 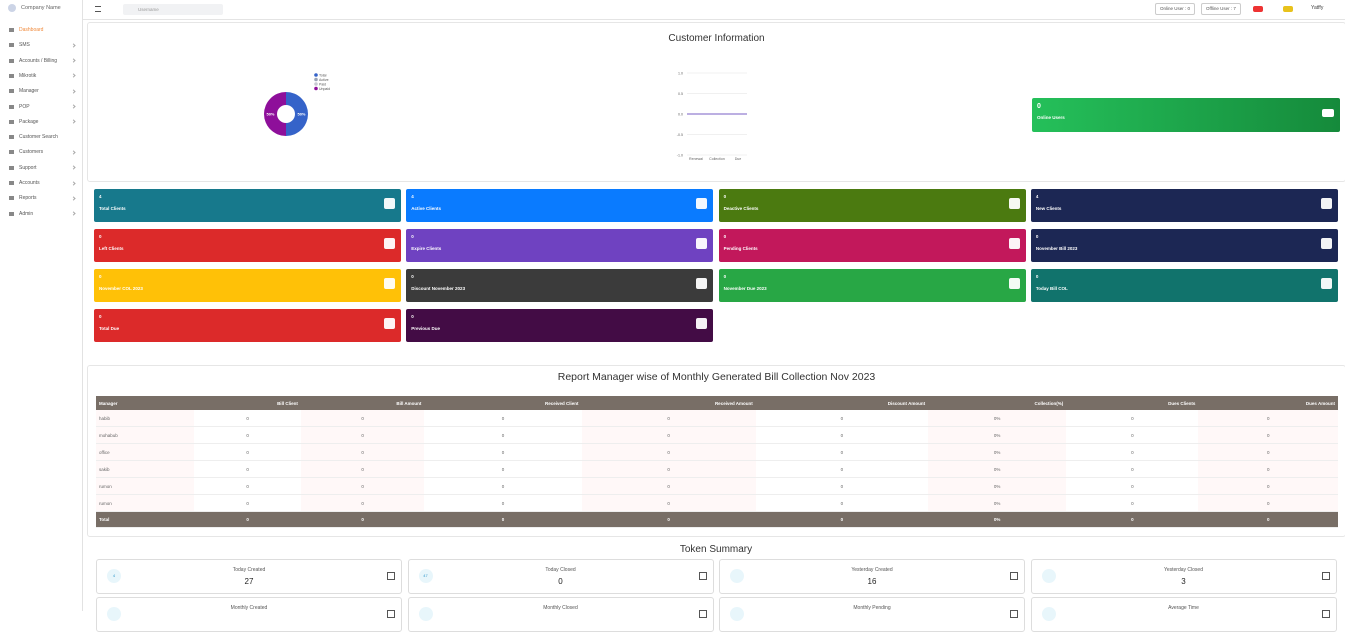 What do you see at coordinates (1048, 576) in the screenshot?
I see `token-icon` at bounding box center [1048, 576].